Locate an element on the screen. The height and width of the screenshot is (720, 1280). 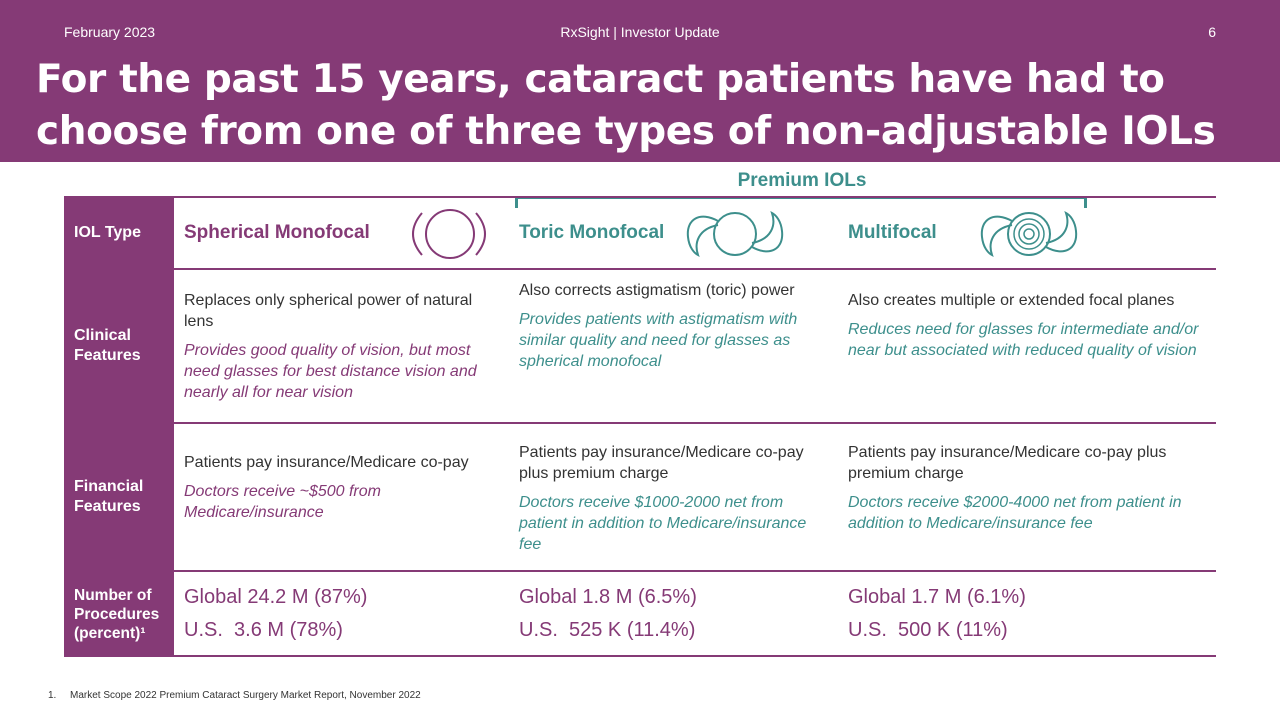
procedures-cell-multifocal: Global 1.7 M (6.1%) U.S. 500 K (11%) is located at coordinates (937, 614).